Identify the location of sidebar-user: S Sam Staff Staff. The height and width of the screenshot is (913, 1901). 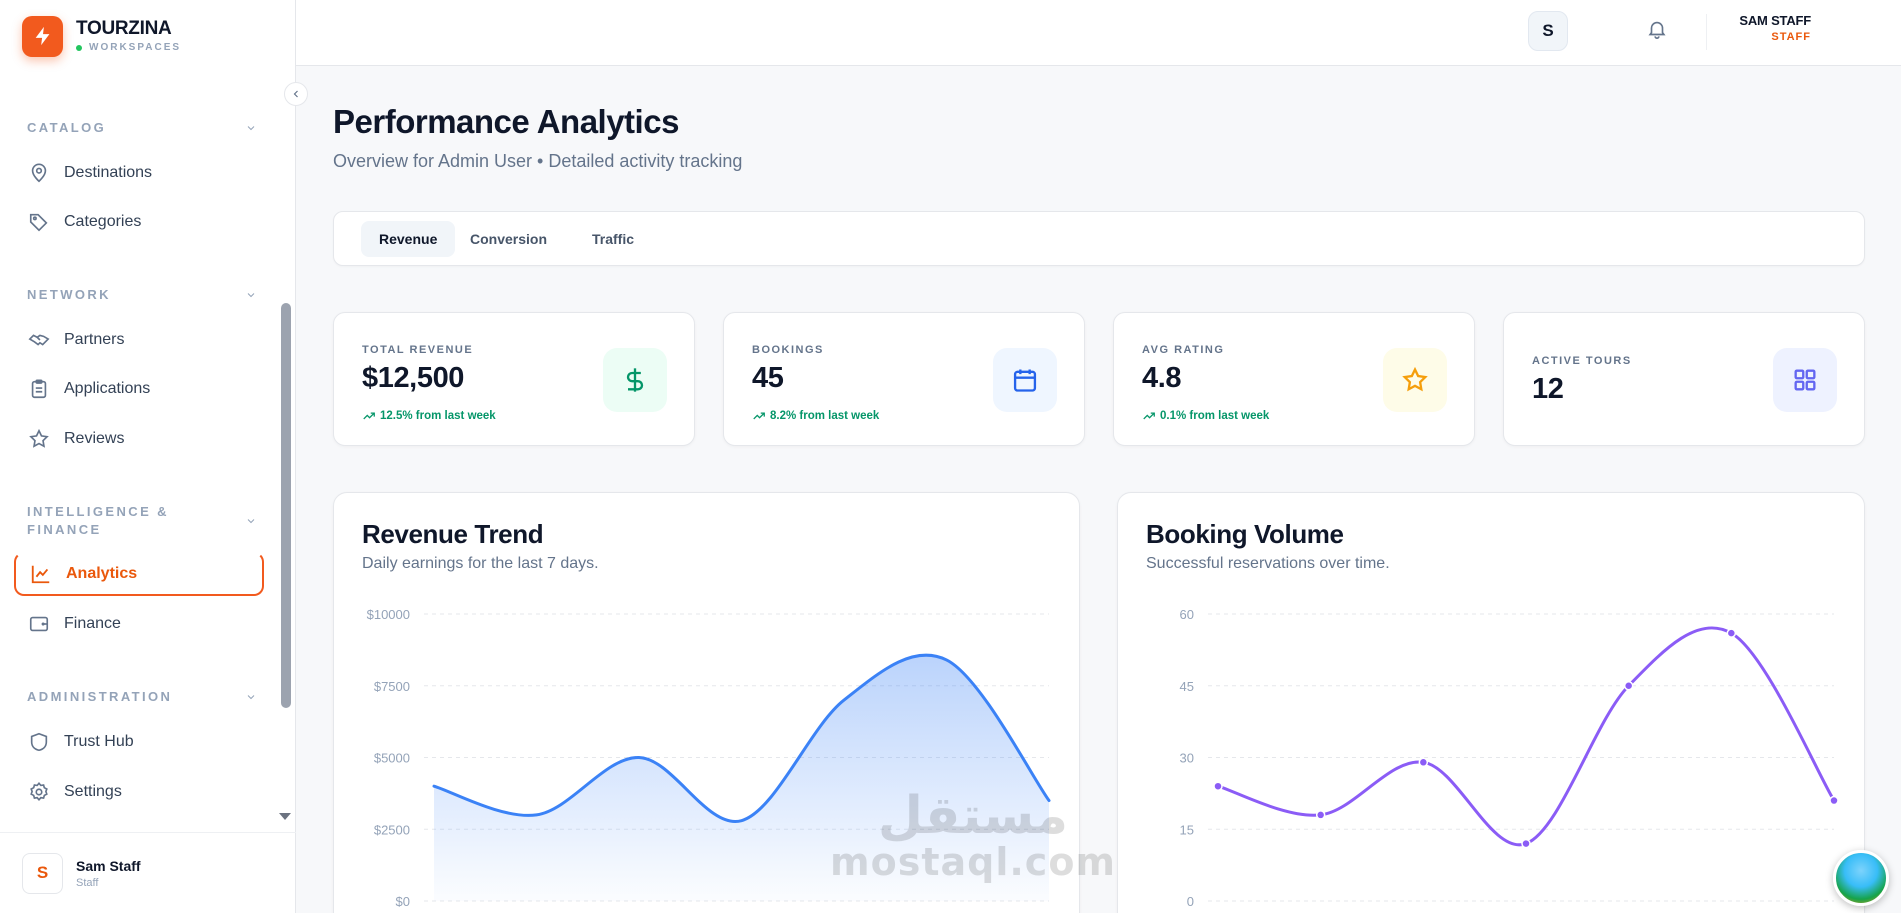
(148, 872).